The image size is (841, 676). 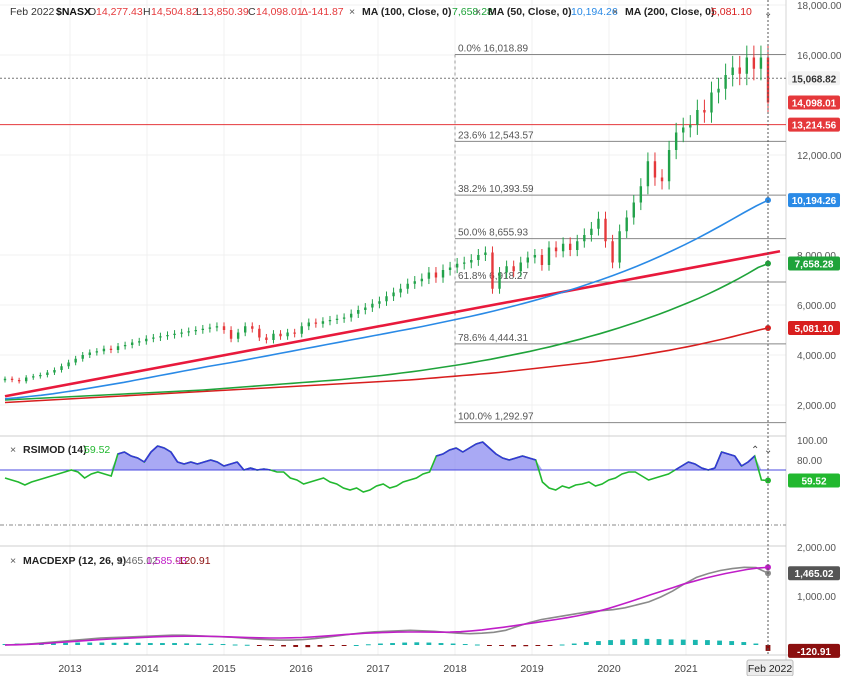 What do you see at coordinates (768, 263) in the screenshot?
I see `ma100-endpoint` at bounding box center [768, 263].